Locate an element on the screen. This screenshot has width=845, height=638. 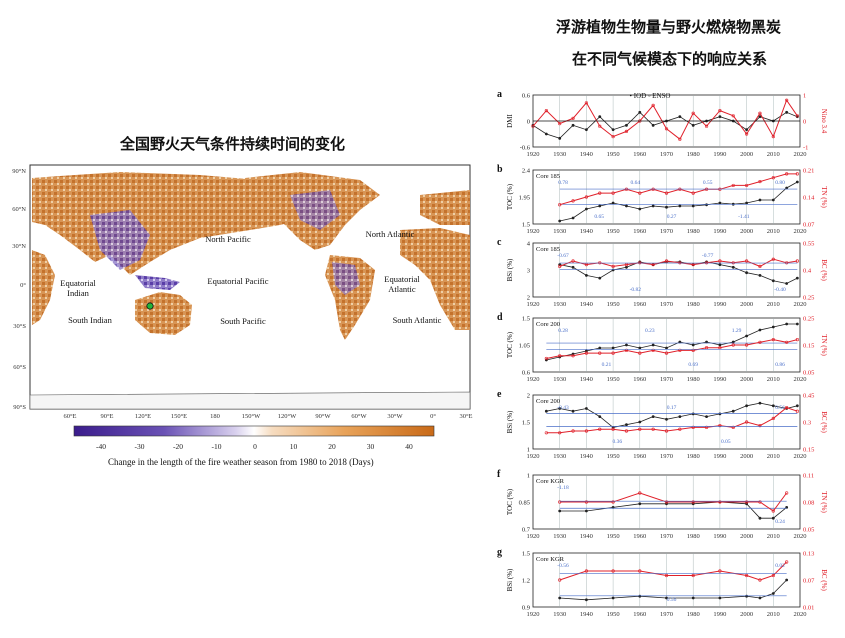
y-tick-label: 0.6 is located at coordinates (526, 373).